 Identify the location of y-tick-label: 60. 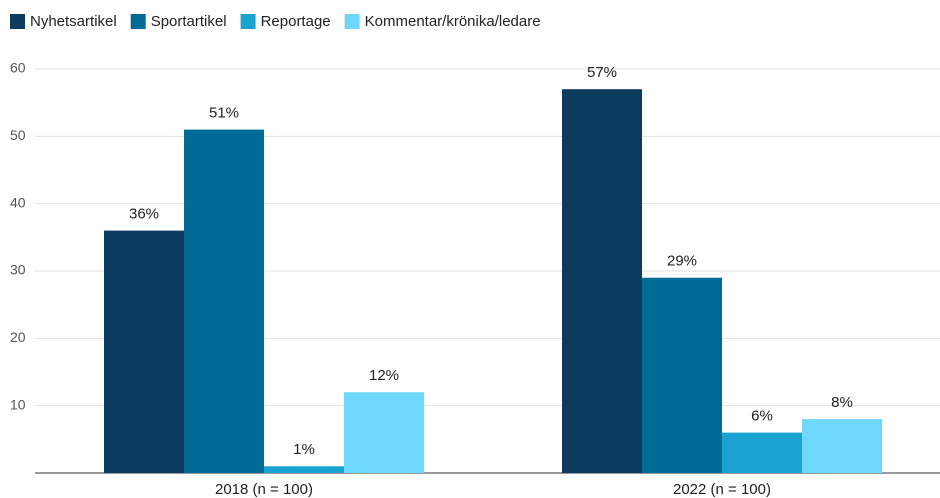
(18, 68).